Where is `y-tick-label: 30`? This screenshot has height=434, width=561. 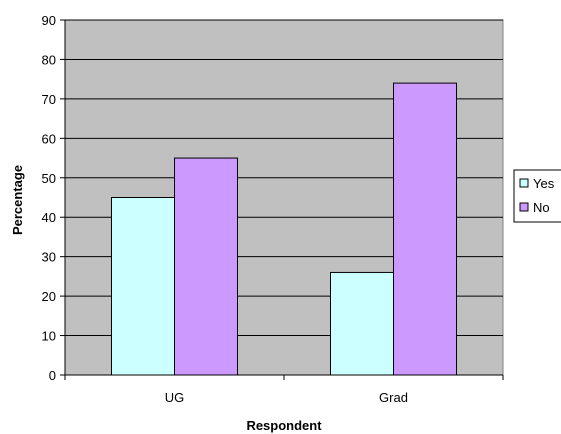
y-tick-label: 30 is located at coordinates (49, 257).